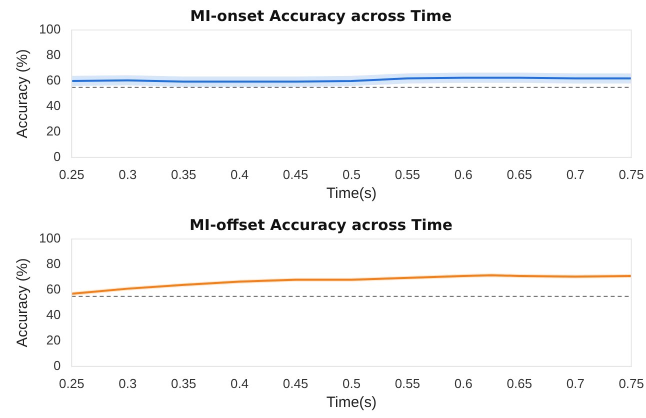 This screenshot has width=646, height=418. I want to click on chart-title: MI-onset Accuracy across Time, so click(321, 15).